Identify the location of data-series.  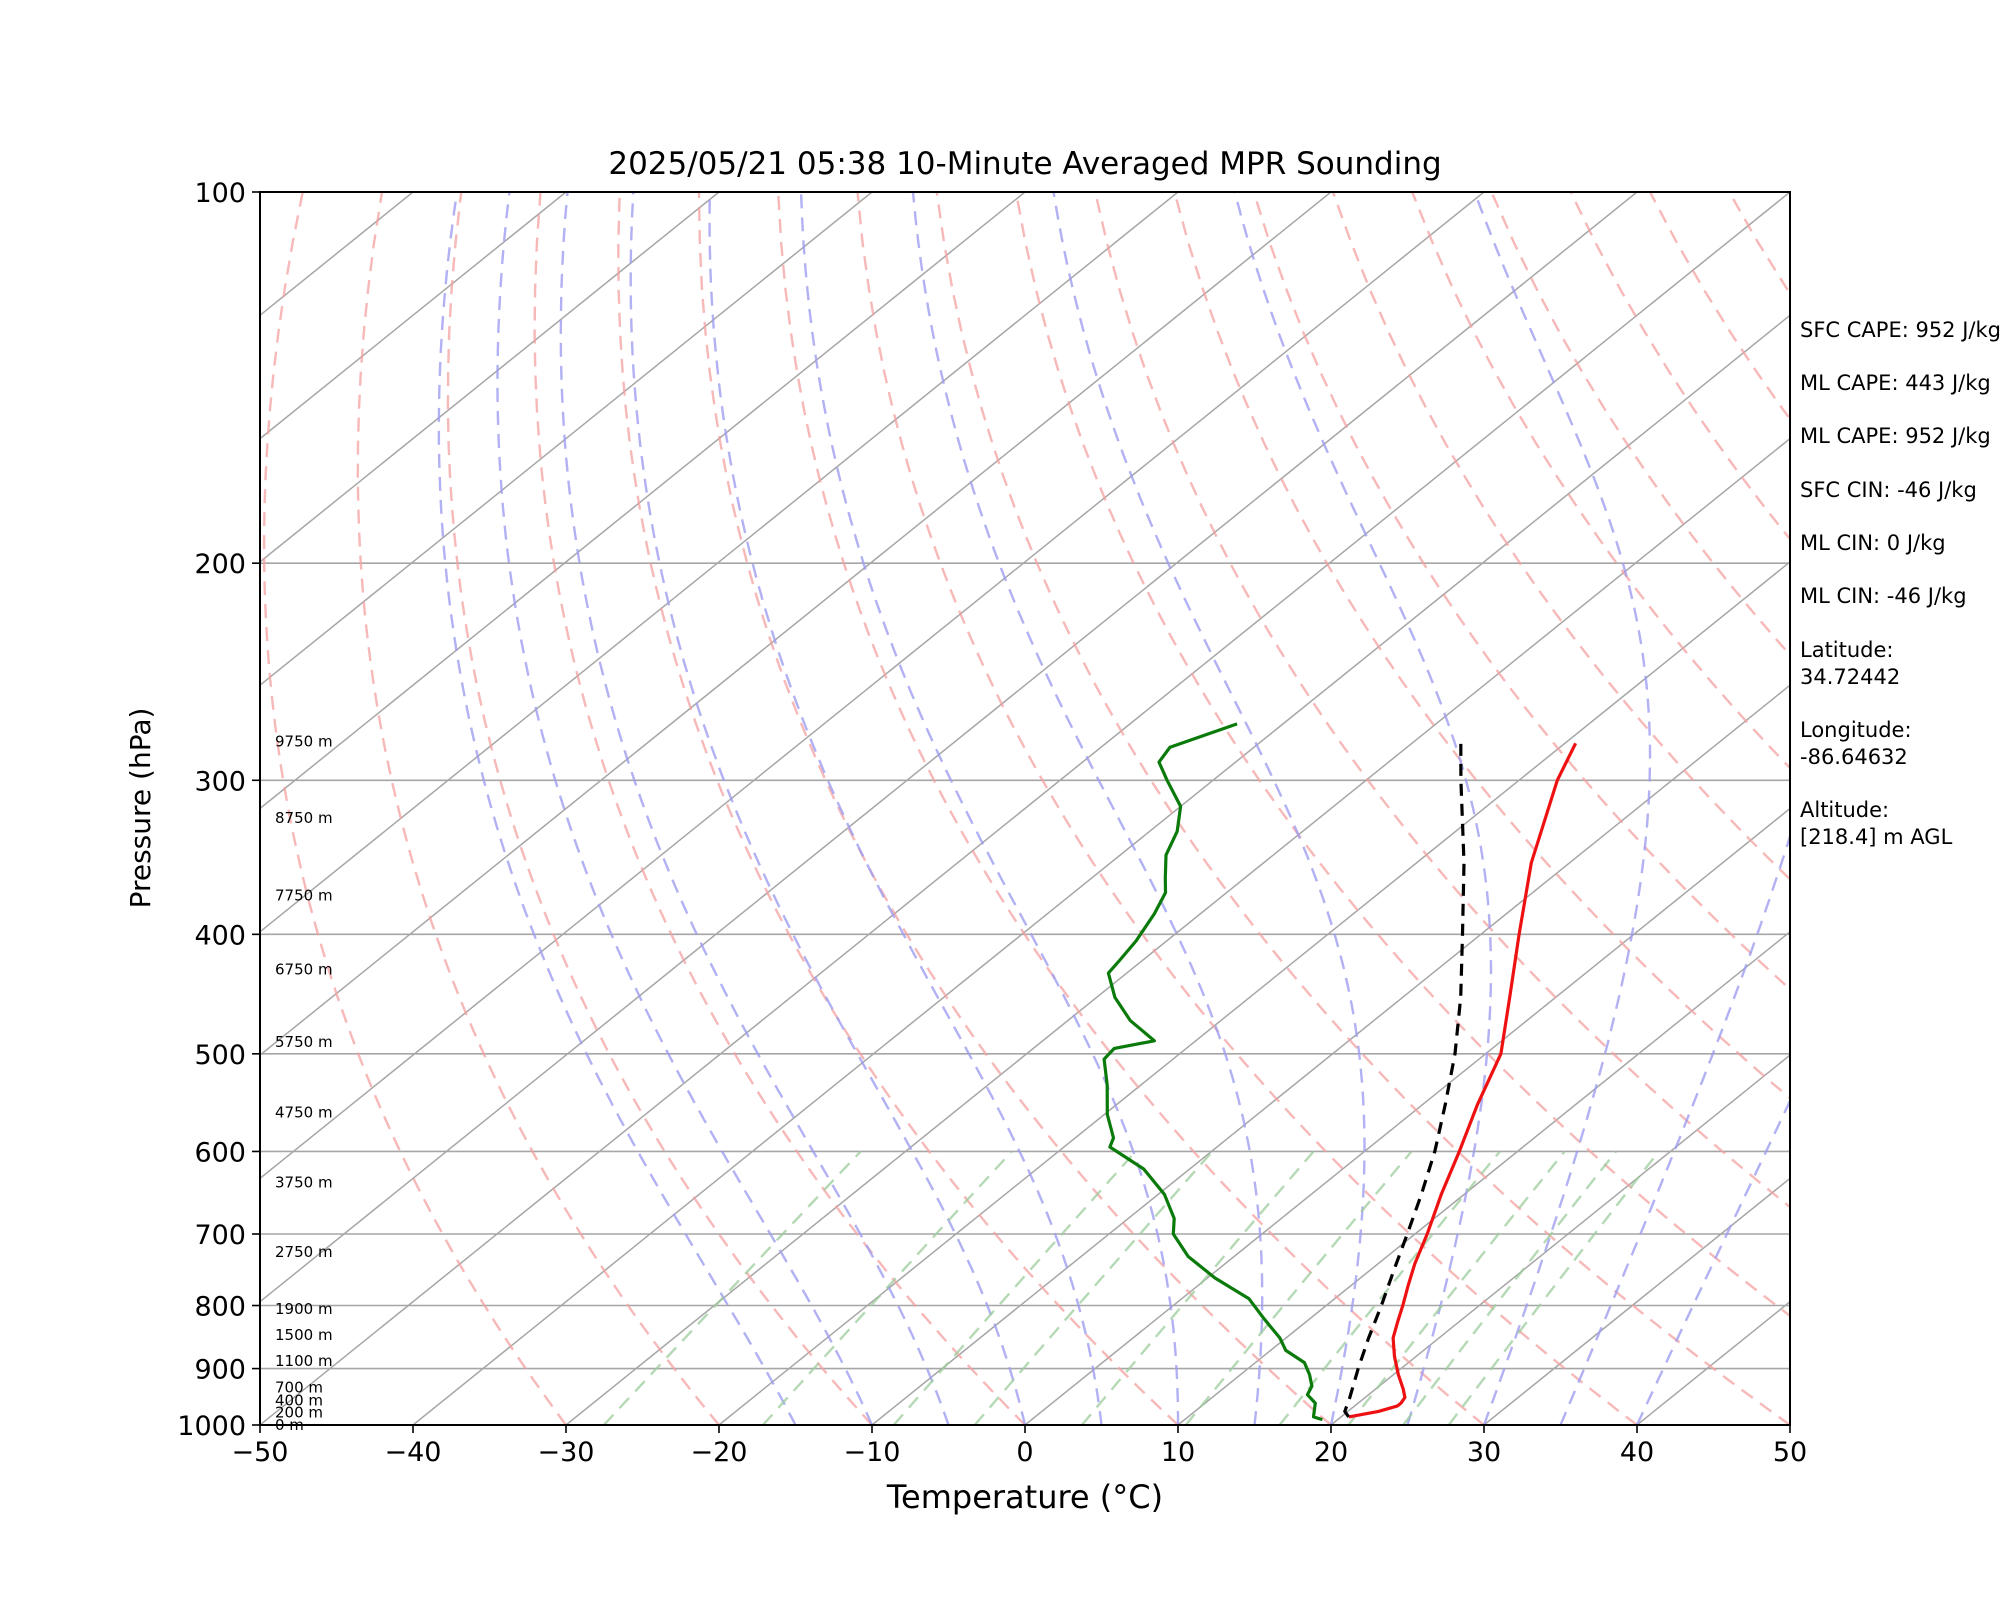
(1340, 1072).